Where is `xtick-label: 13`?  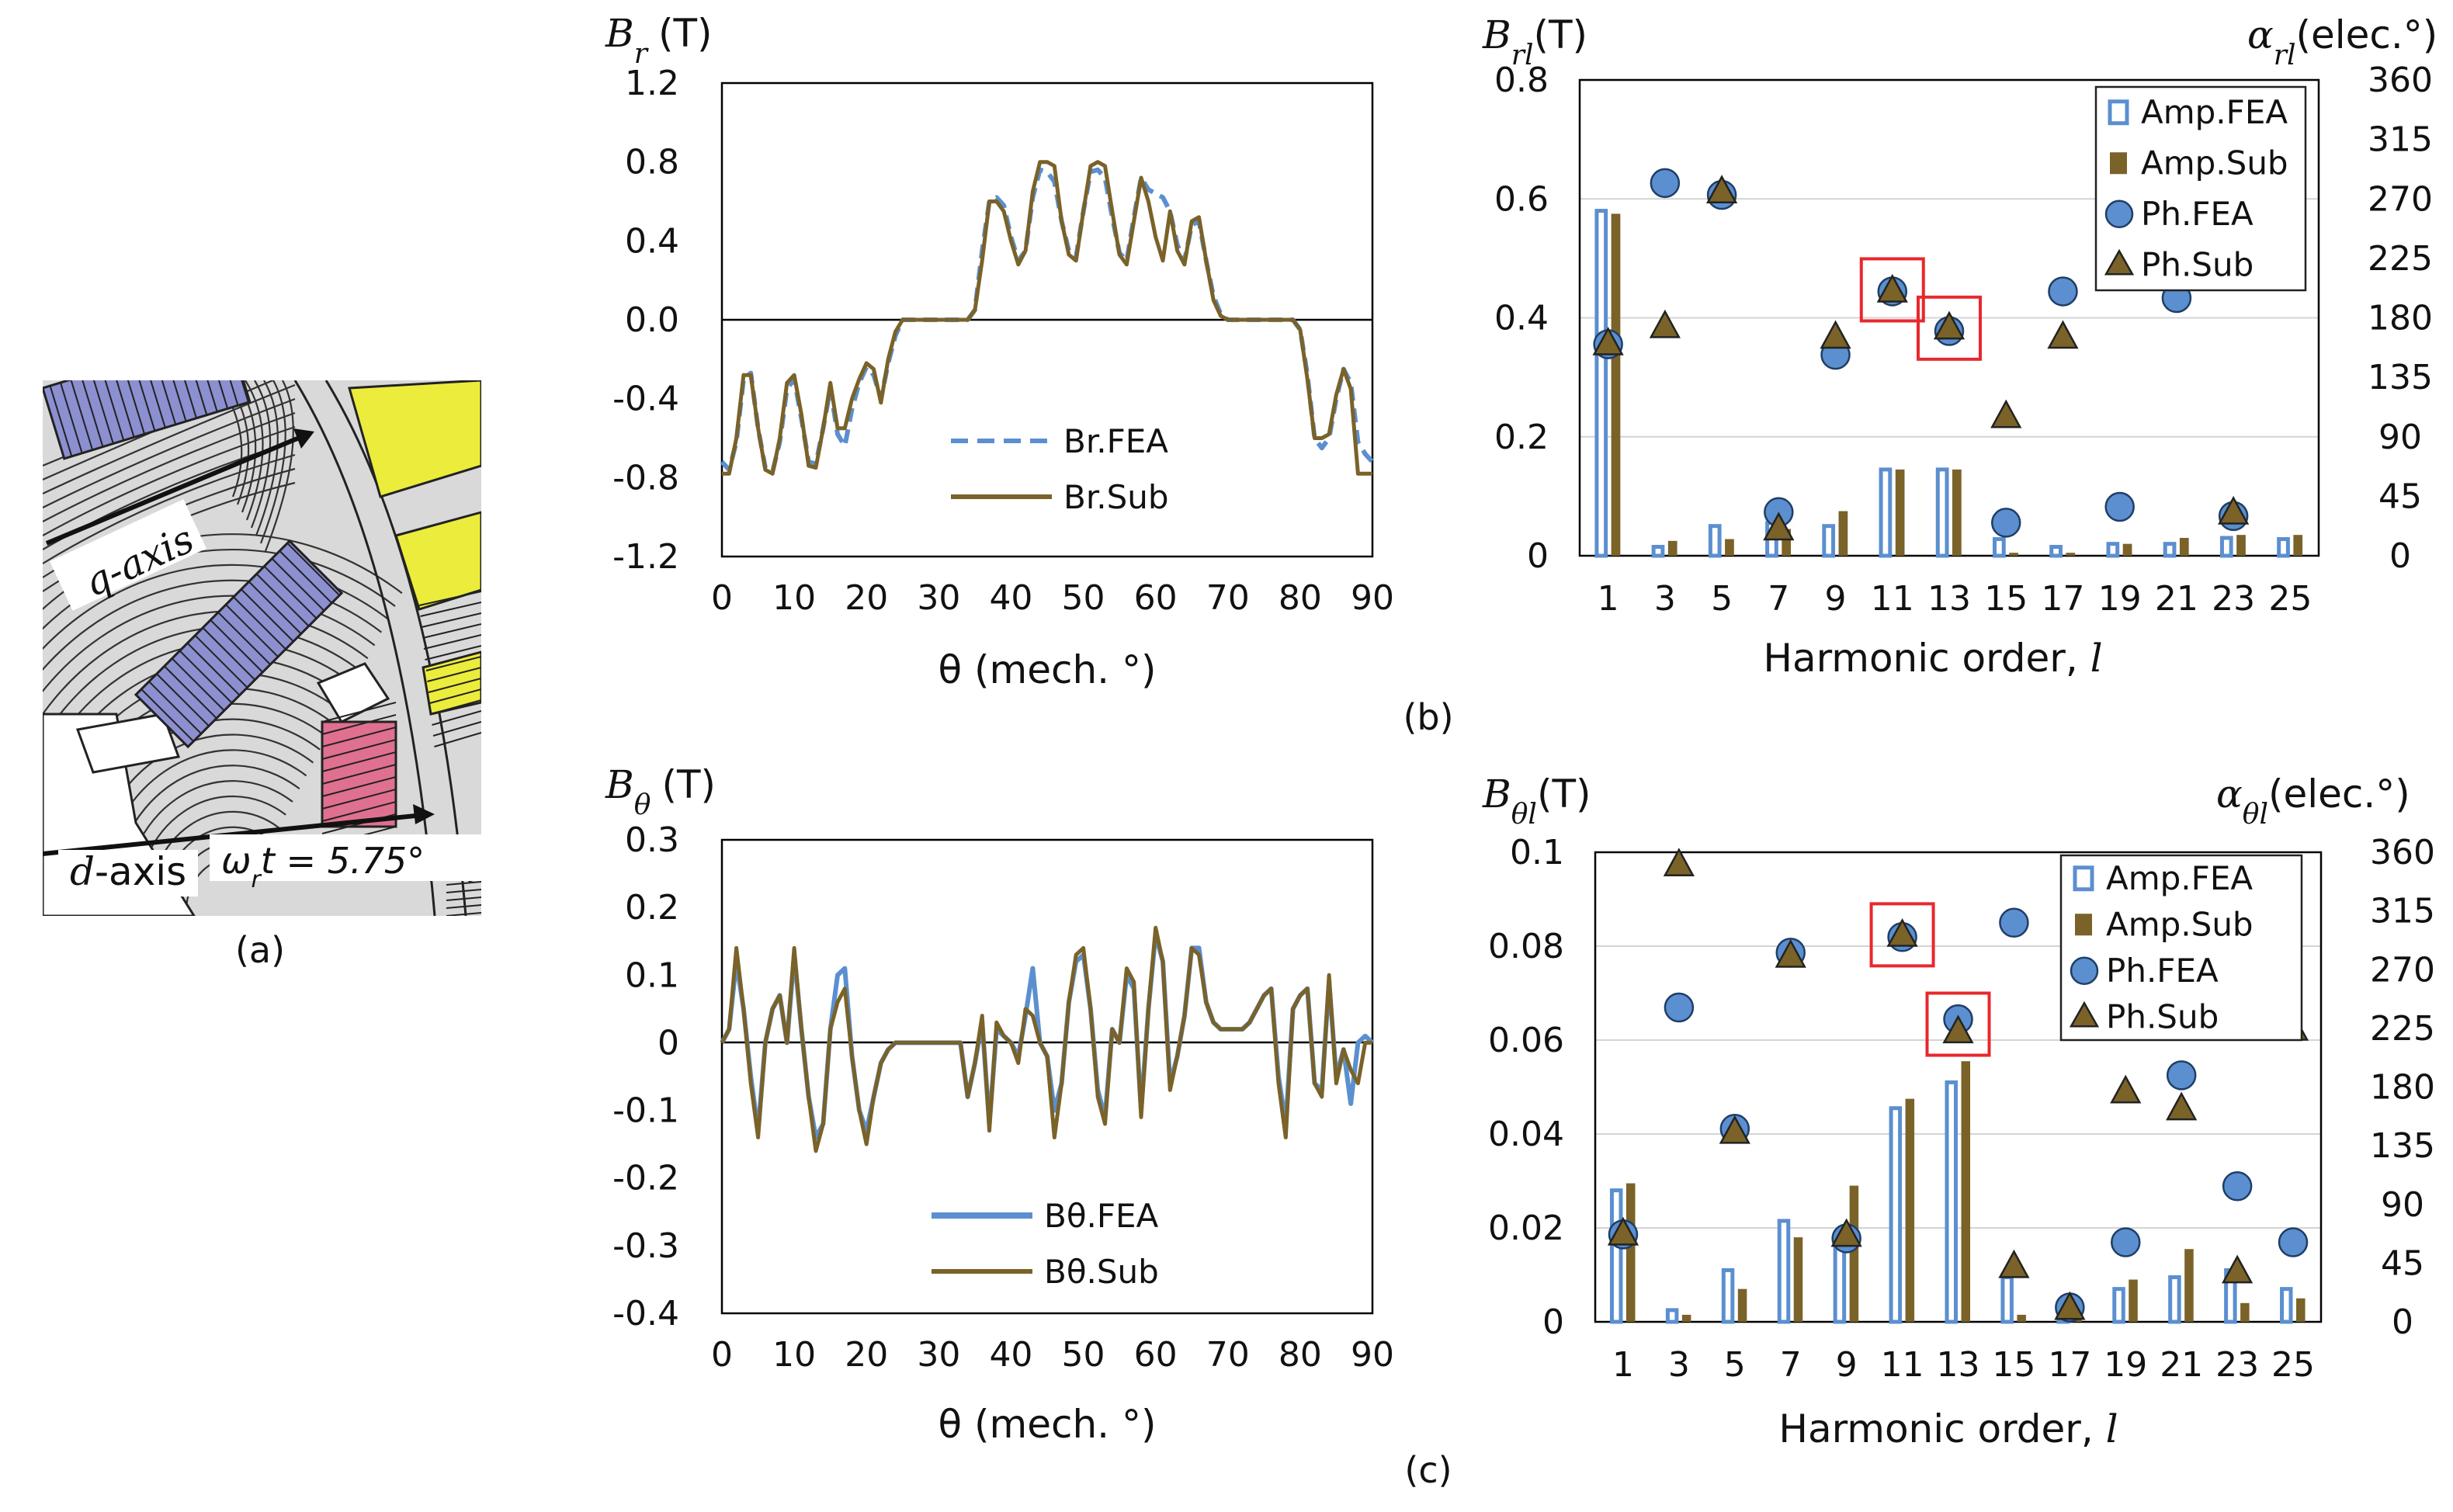
xtick-label: 13 is located at coordinates (1958, 1365).